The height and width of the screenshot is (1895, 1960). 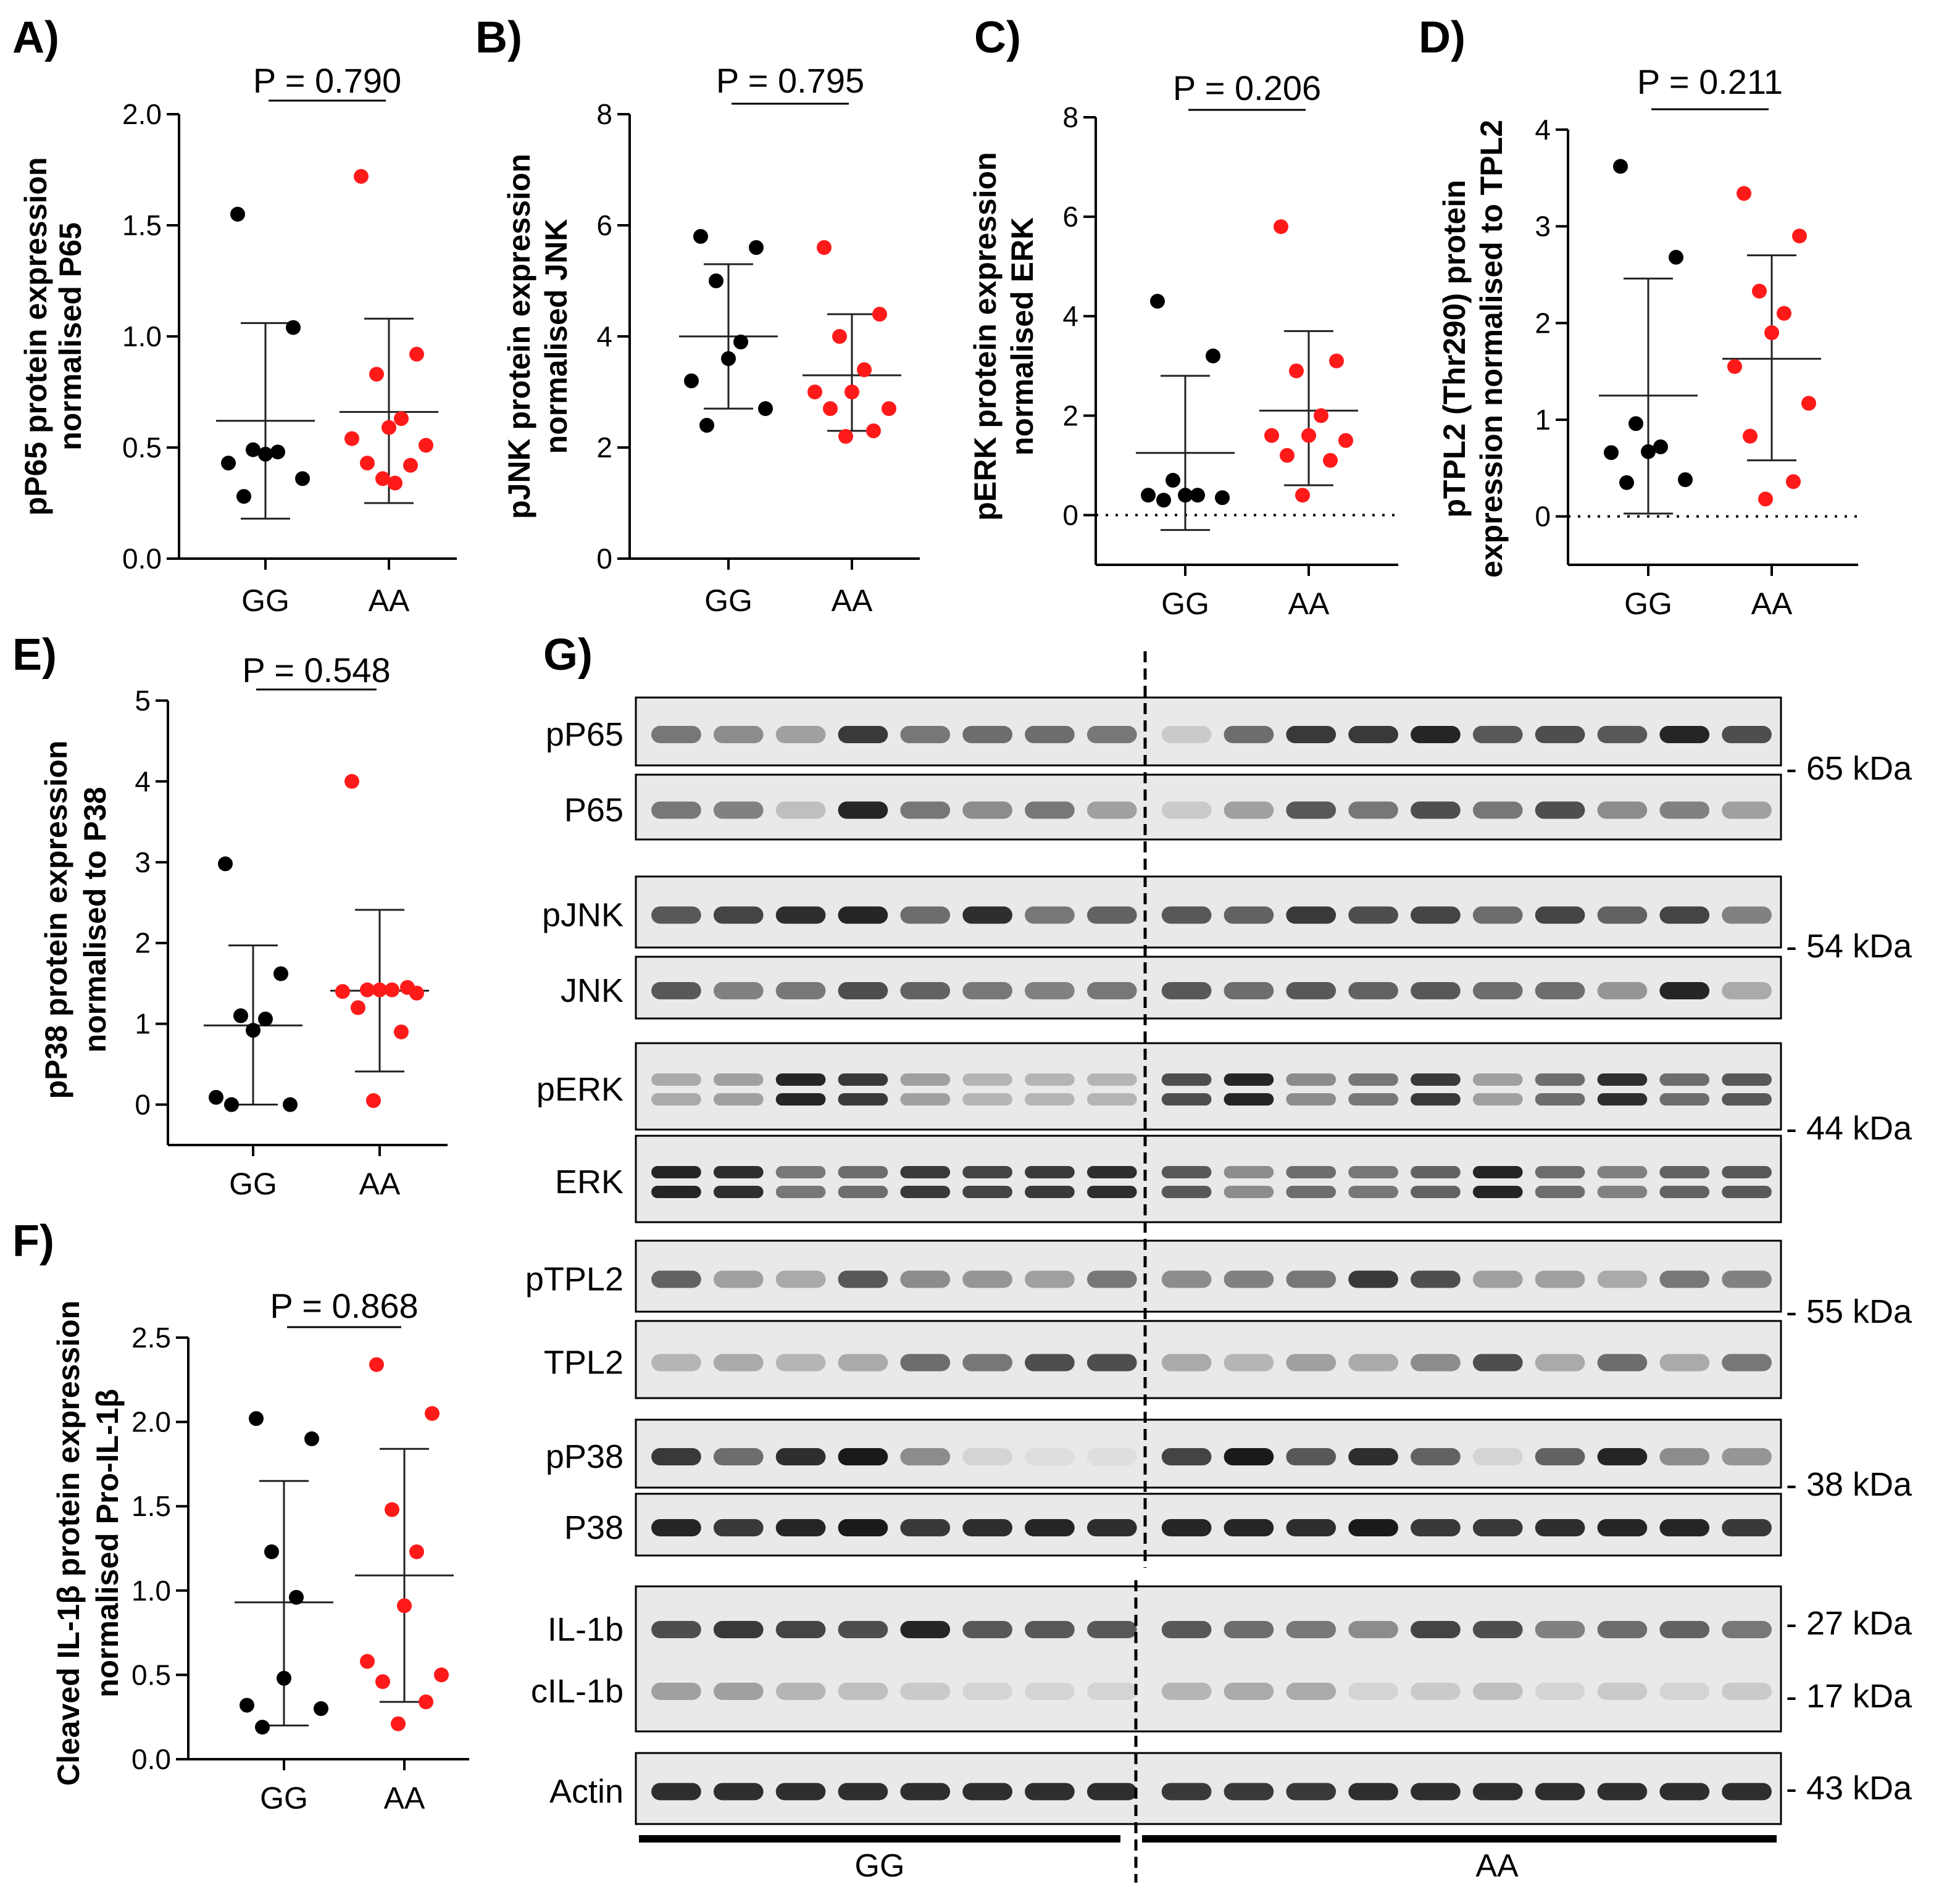 What do you see at coordinates (998, 37) in the screenshot?
I see `panel-letter: C)` at bounding box center [998, 37].